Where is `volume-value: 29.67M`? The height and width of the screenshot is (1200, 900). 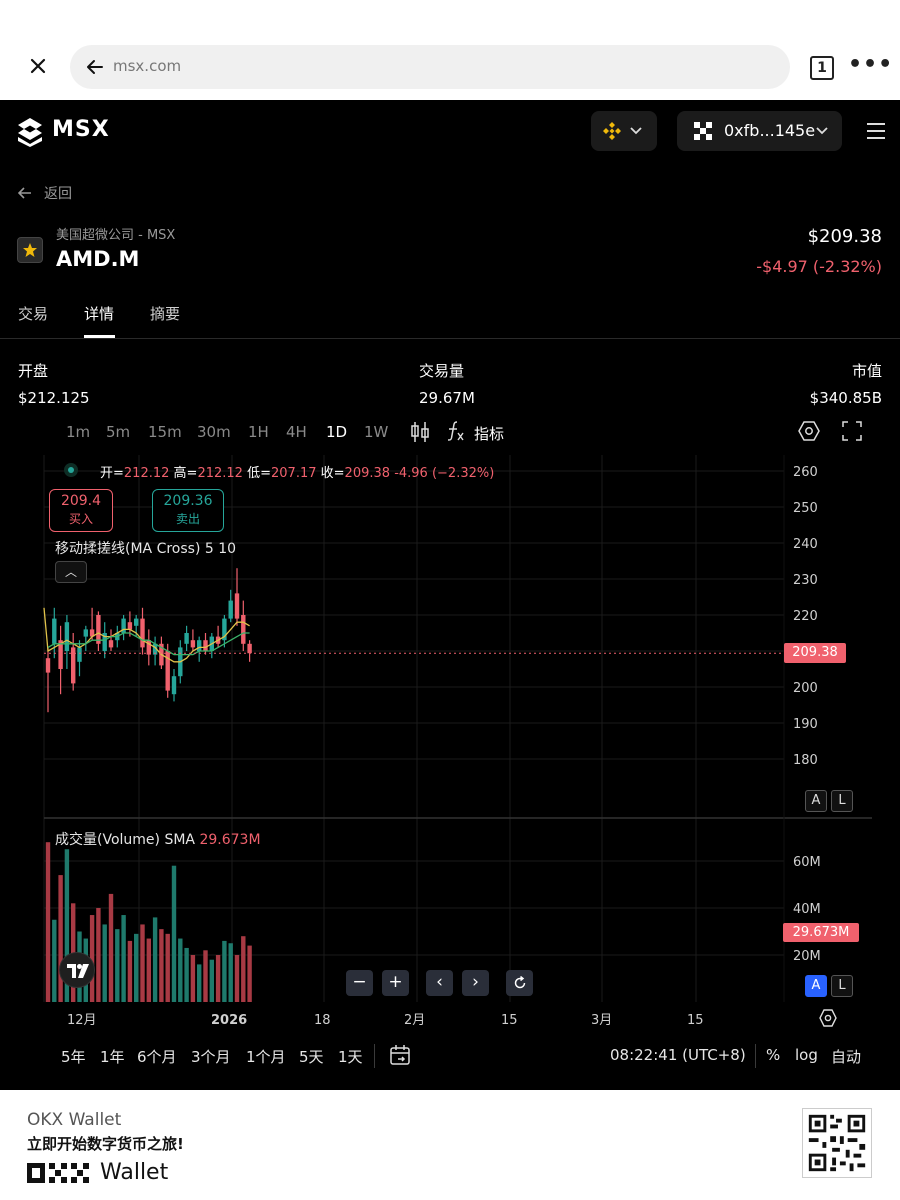 volume-value: 29.67M is located at coordinates (447, 398).